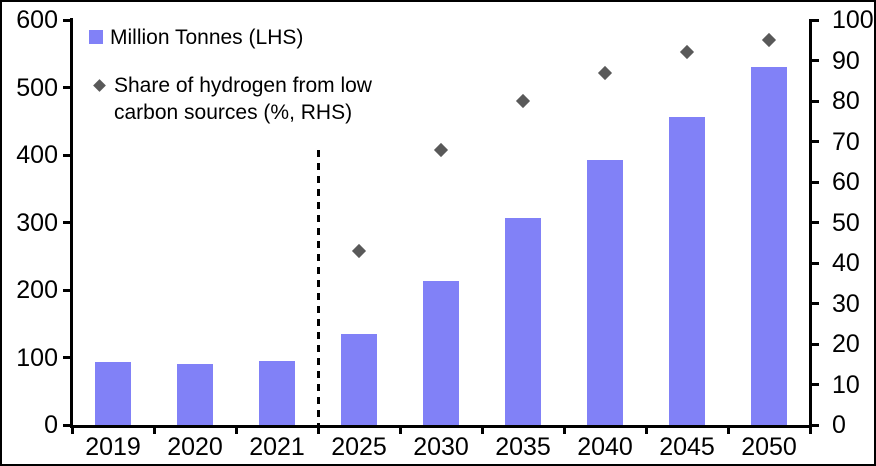 This screenshot has height=466, width=876. I want to click on y-axis-right-tick-label: 80, so click(846, 101).